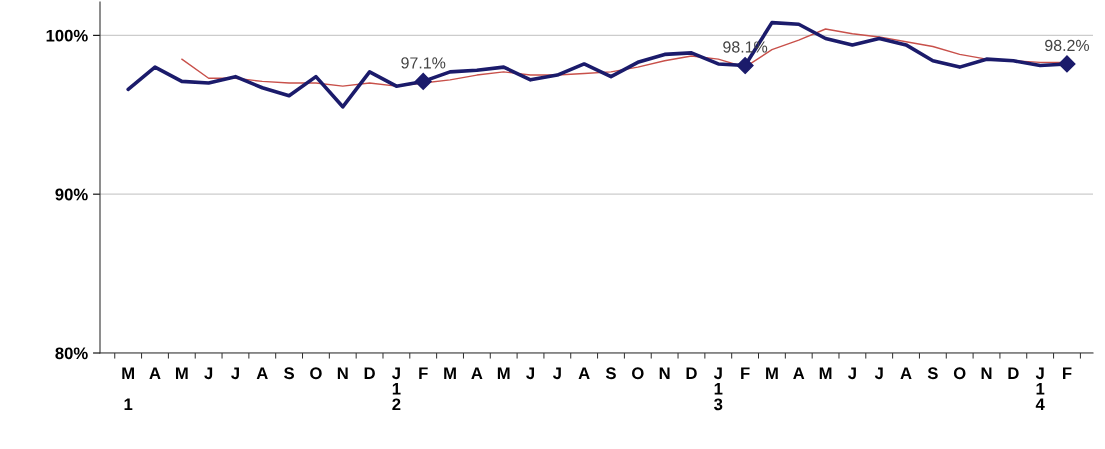 This screenshot has width=1105, height=449. I want to click on y-tick-label: 100%, so click(67, 35).